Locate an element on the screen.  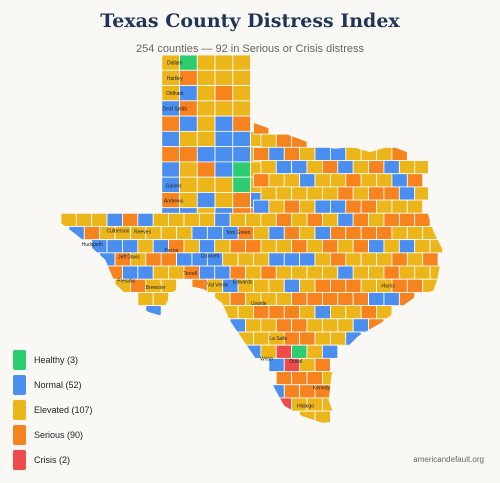
county-label-harris: Harris is located at coordinates (388, 287).